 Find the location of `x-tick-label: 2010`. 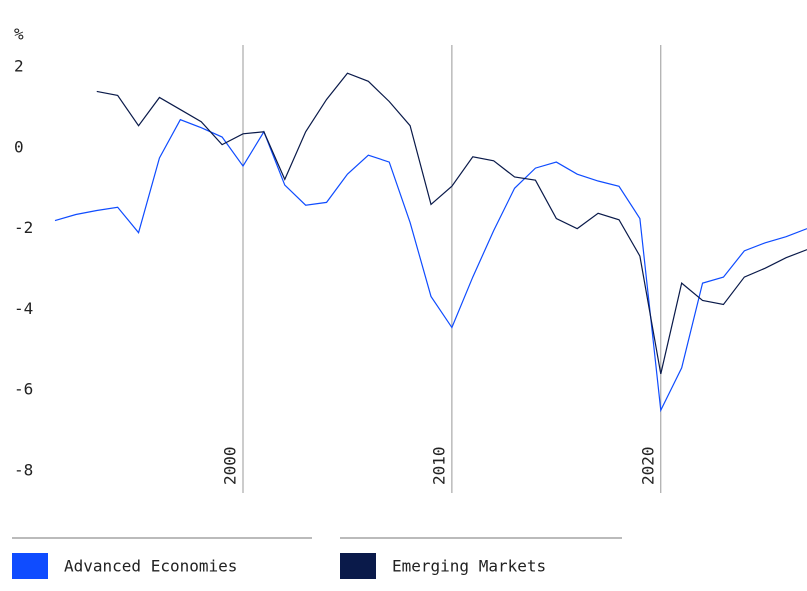

x-tick-label: 2010 is located at coordinates (438, 465).